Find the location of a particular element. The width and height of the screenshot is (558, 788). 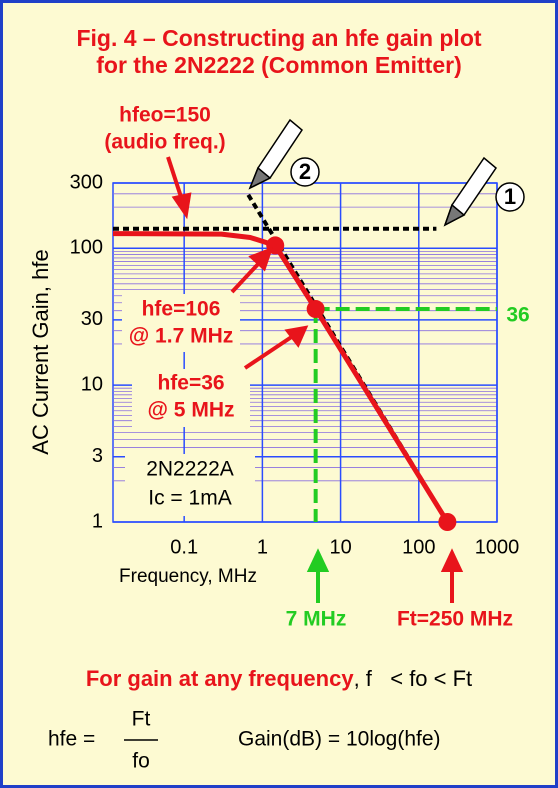

footer-line: For gain at any frequency, f < fo < Ft is located at coordinates (279, 678).